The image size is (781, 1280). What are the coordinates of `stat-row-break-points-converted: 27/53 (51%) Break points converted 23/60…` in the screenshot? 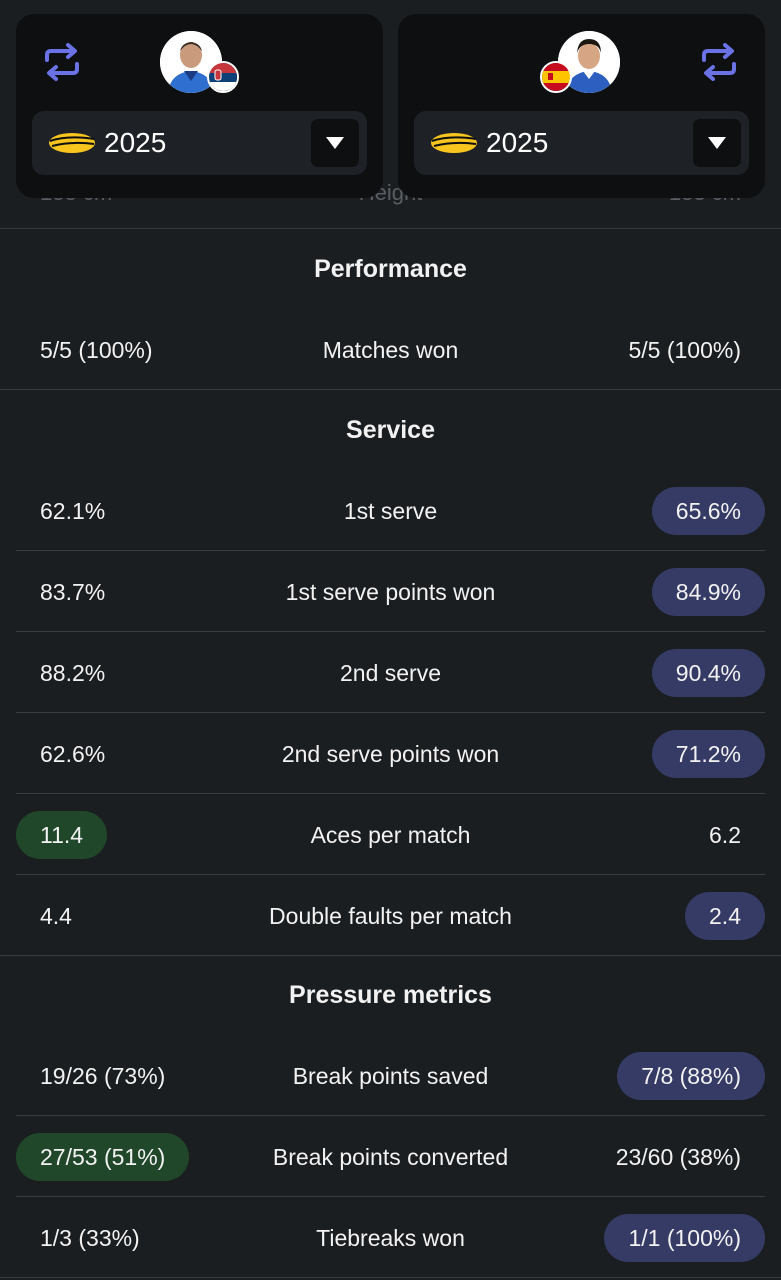 It's located at (390, 1157).